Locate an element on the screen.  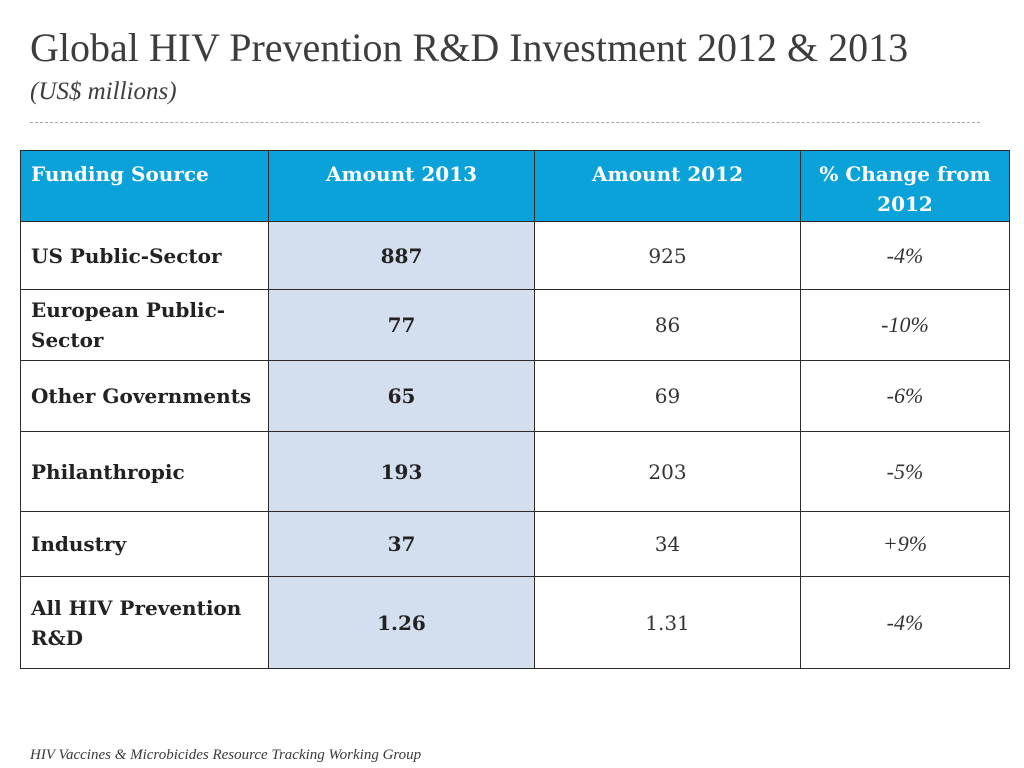
row-funding-source: Other Governments is located at coordinates (144, 396).